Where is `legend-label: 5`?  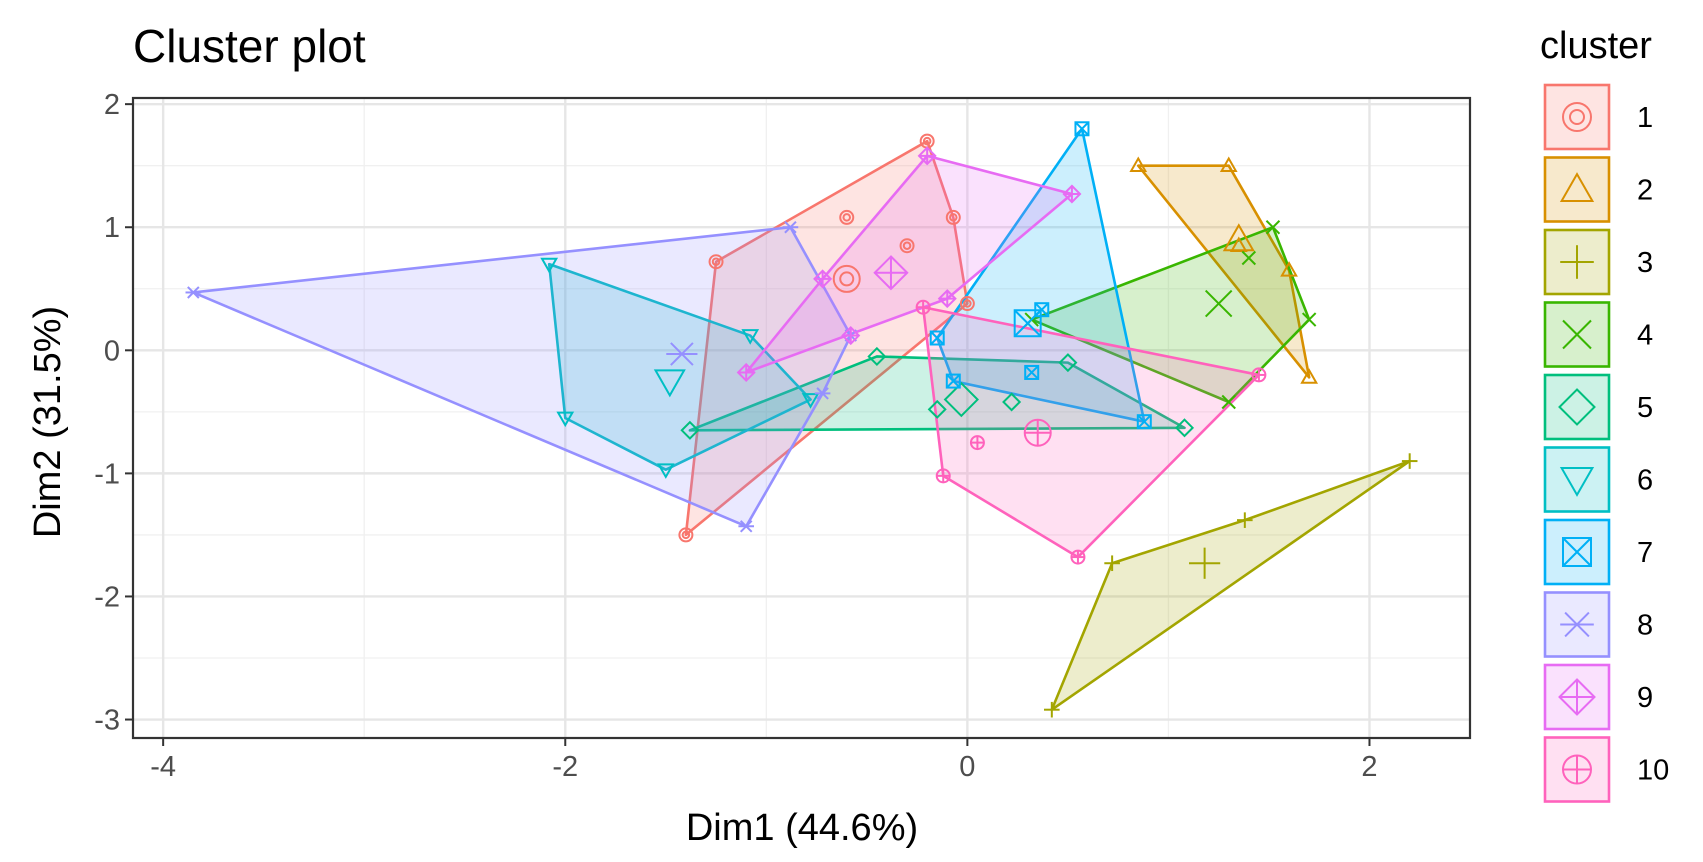
legend-label: 5 is located at coordinates (1645, 408).